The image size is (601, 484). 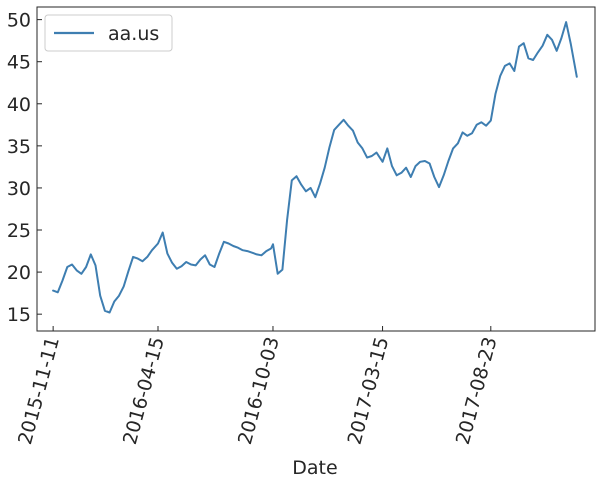 What do you see at coordinates (39, 391) in the screenshot?
I see `x-tick-label-2015-11-11: 2015-11-11` at bounding box center [39, 391].